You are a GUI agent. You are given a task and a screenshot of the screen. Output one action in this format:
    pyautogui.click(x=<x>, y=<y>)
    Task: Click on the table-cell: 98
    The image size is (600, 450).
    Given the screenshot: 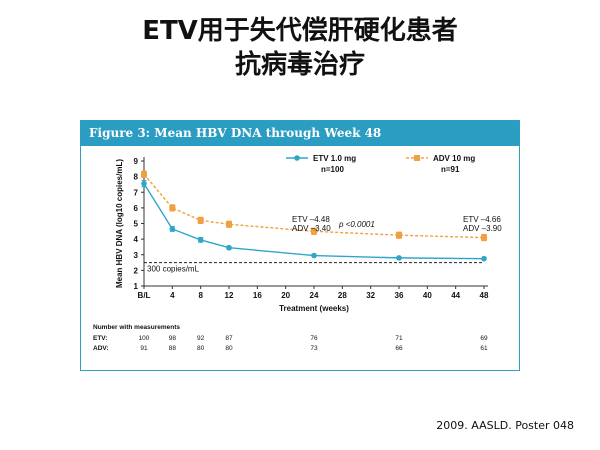 What is the action you would take?
    pyautogui.click(x=173, y=338)
    